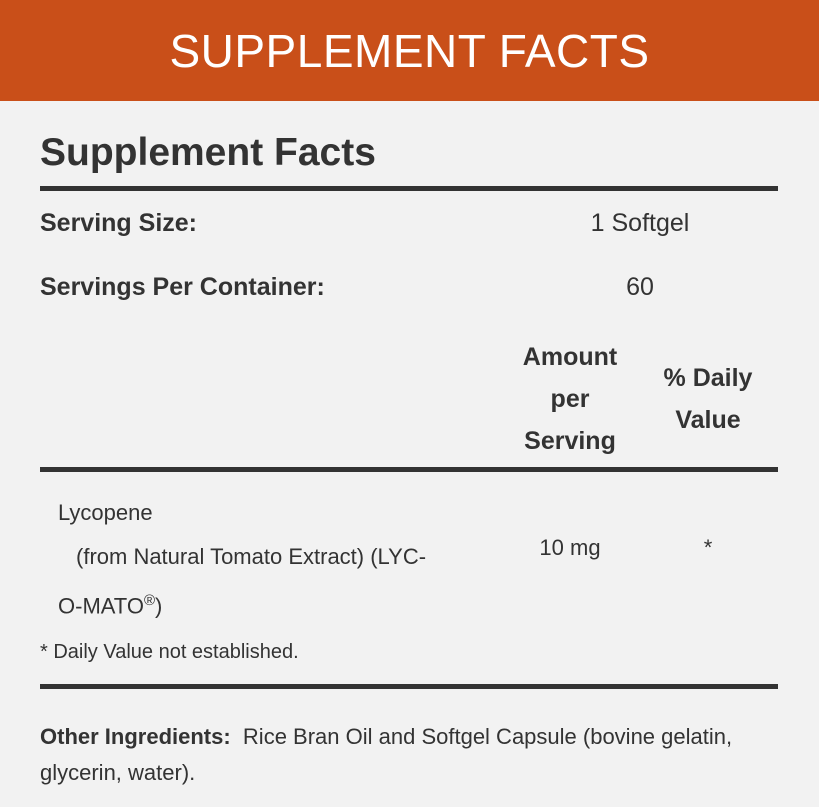 The height and width of the screenshot is (807, 819). Describe the element at coordinates (640, 287) in the screenshot. I see `servings-per-container-value: 60` at that location.